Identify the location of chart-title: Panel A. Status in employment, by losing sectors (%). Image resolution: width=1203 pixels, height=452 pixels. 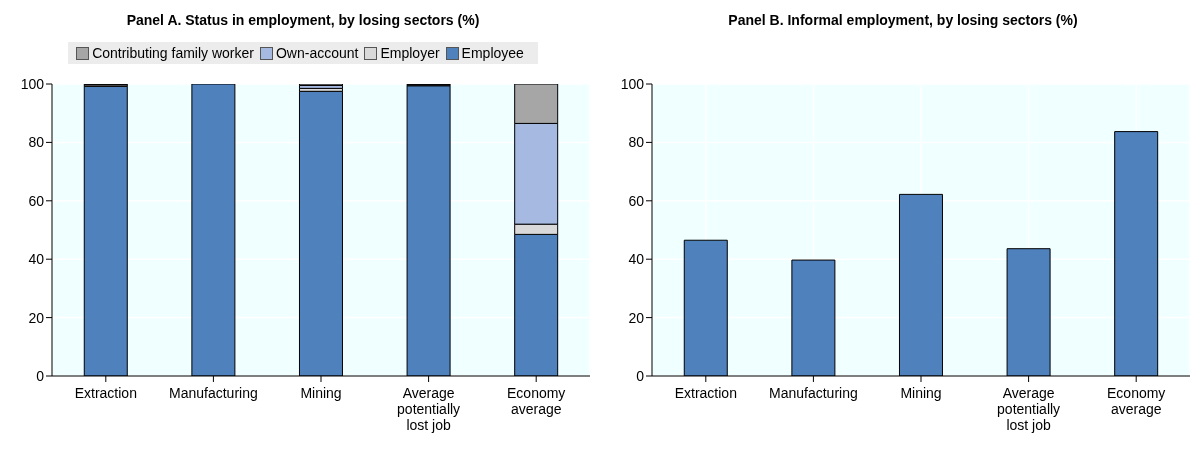
(303, 21).